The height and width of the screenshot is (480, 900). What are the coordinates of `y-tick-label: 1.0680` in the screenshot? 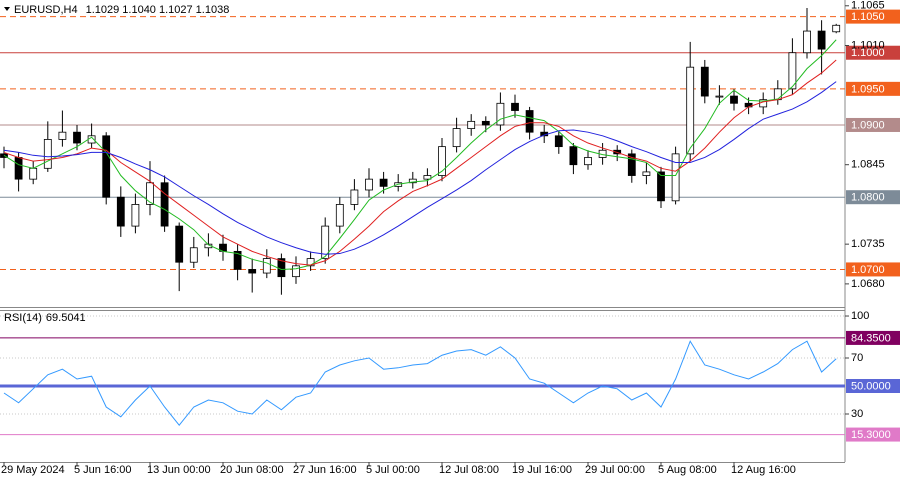 It's located at (868, 284).